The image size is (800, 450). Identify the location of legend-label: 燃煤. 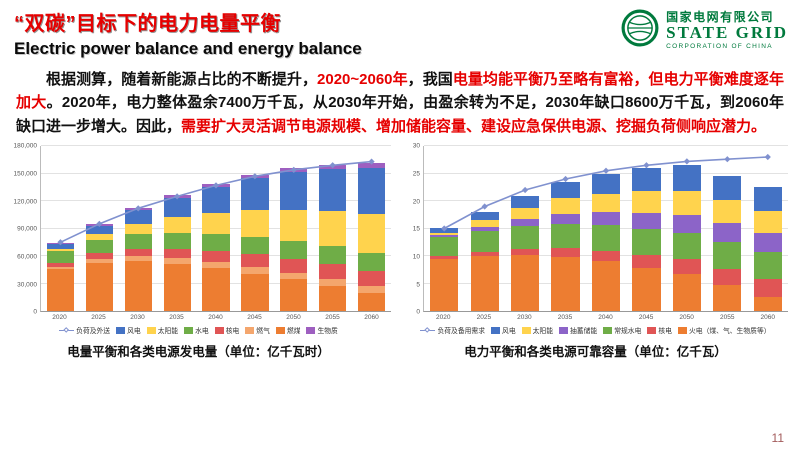
(293, 332).